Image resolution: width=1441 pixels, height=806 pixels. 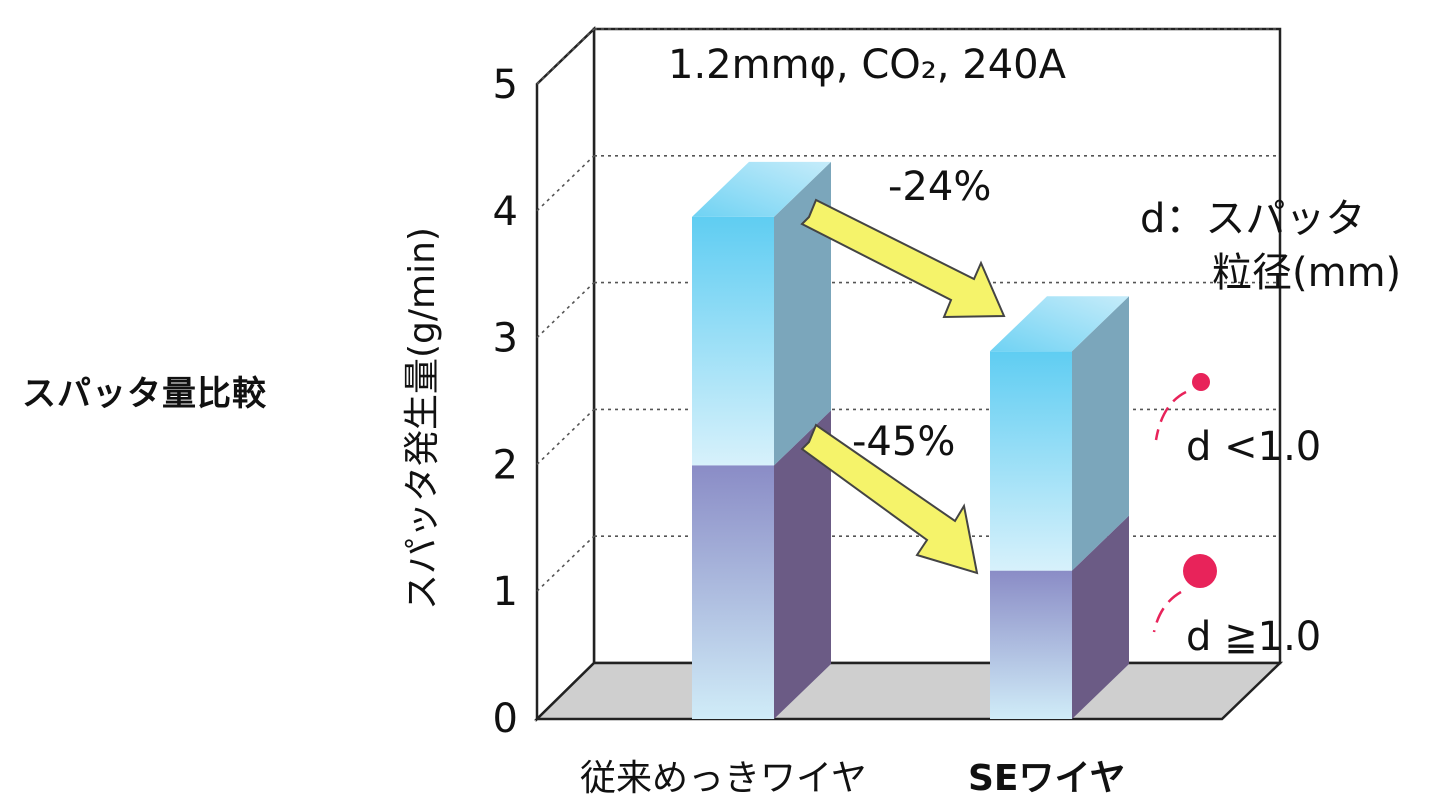 I want to click on reduction-label-total: -24%, so click(x=939, y=187).